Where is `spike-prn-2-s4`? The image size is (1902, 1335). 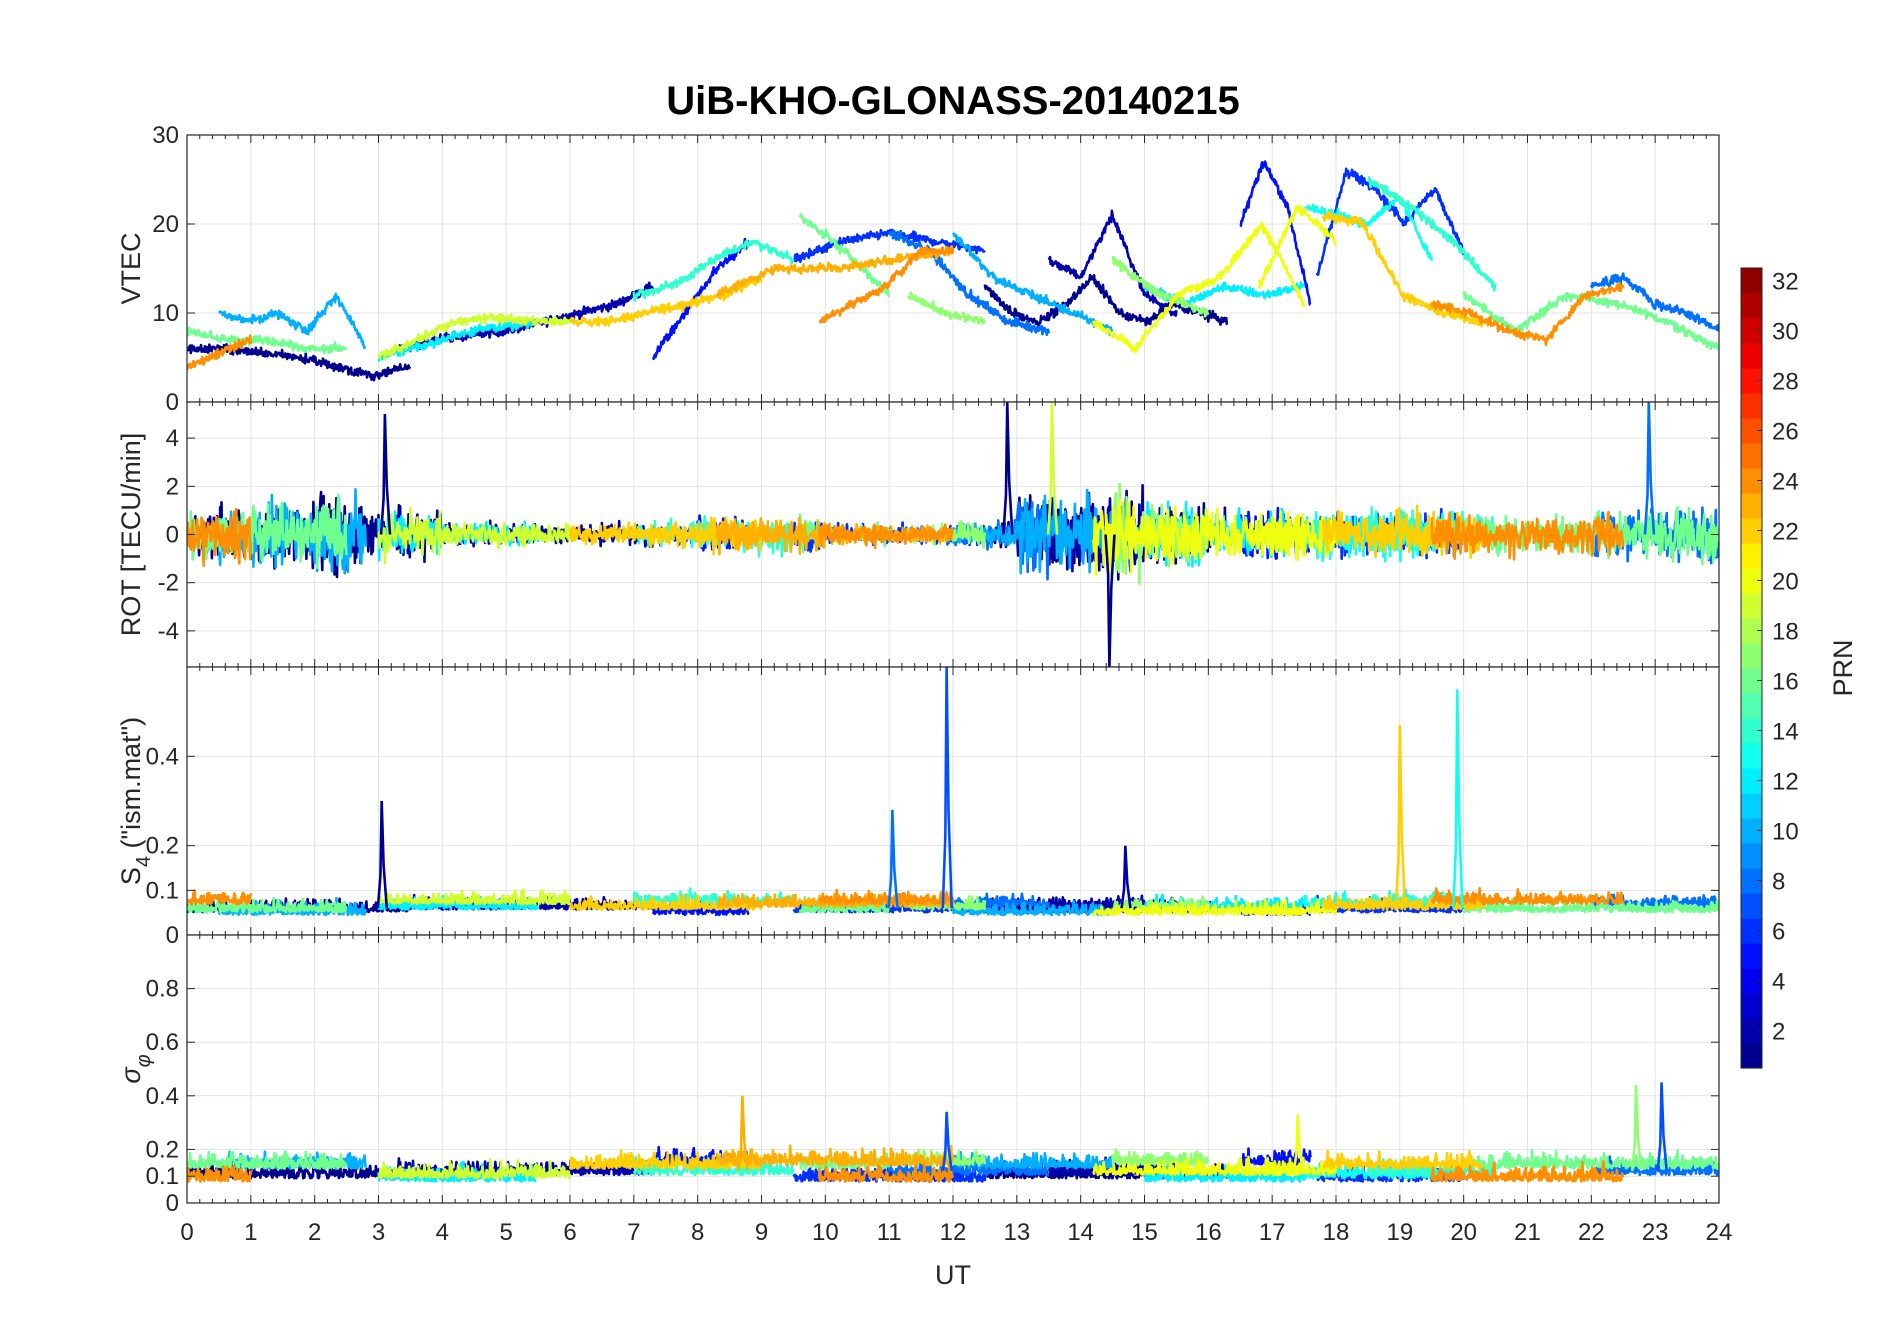
spike-prn-2-s4 is located at coordinates (1126, 877).